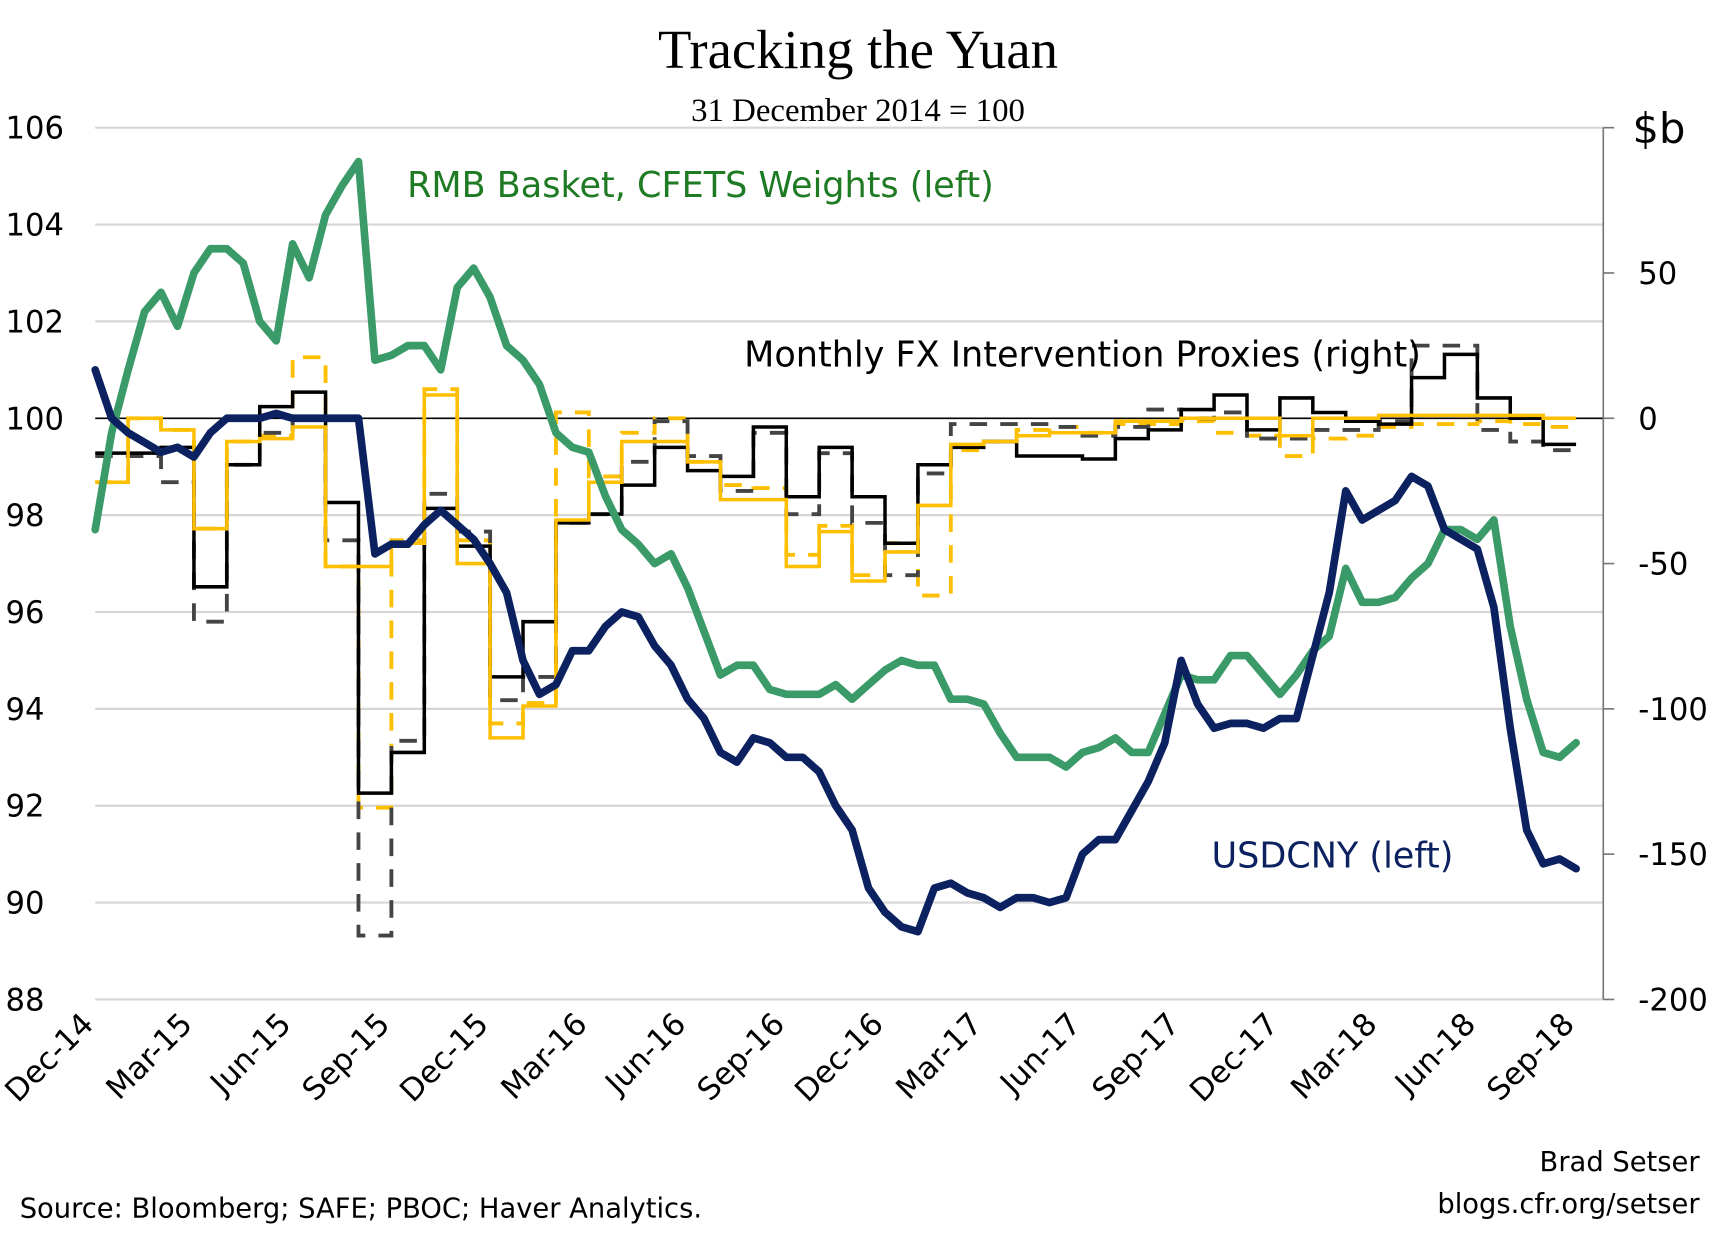 The width and height of the screenshot is (1716, 1235). Describe the element at coordinates (1332, 855) in the screenshot. I see `usdcny-series-label: USDCNY (left)` at that location.